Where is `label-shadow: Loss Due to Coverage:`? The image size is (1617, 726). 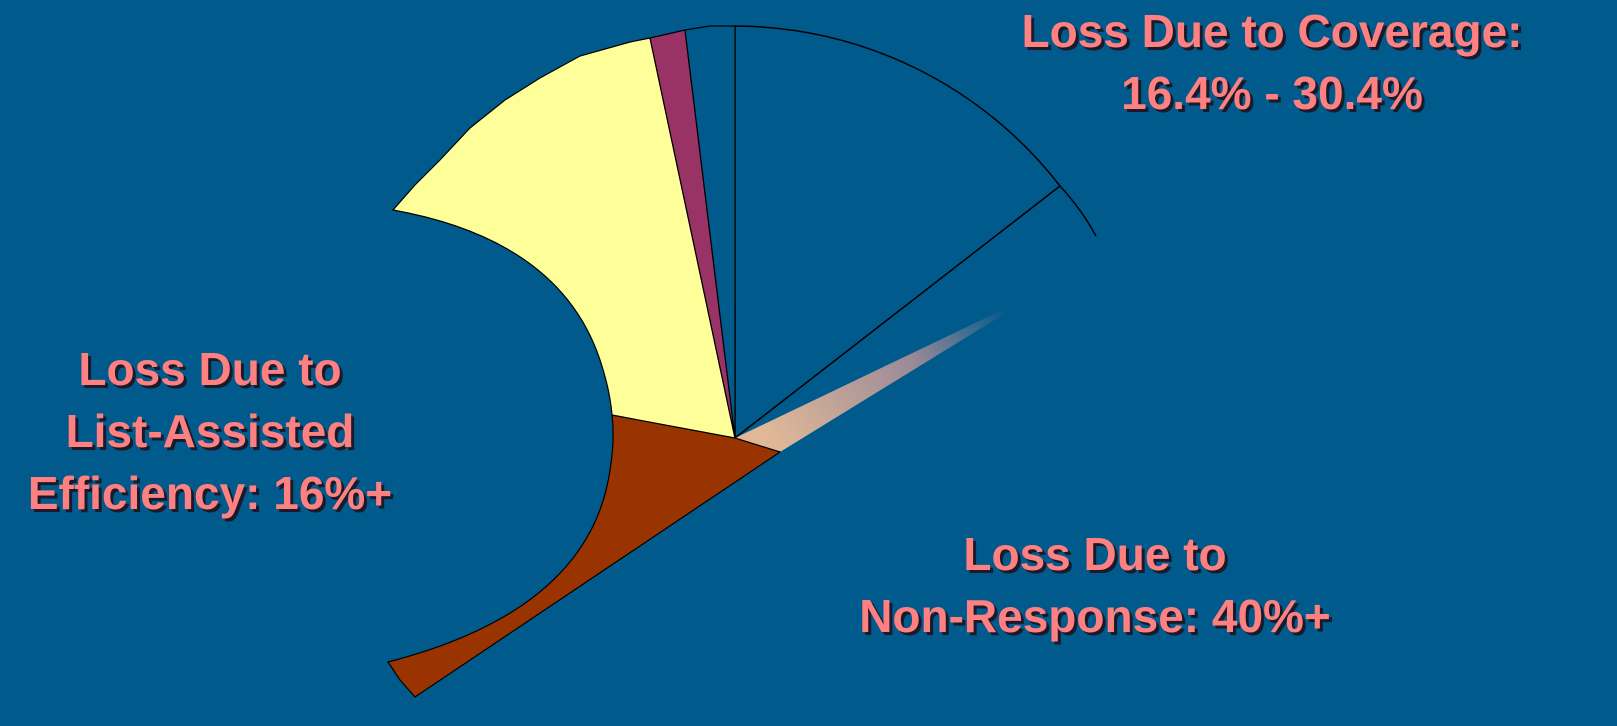
label-shadow: Loss Due to Coverage: is located at coordinates (1275, 34).